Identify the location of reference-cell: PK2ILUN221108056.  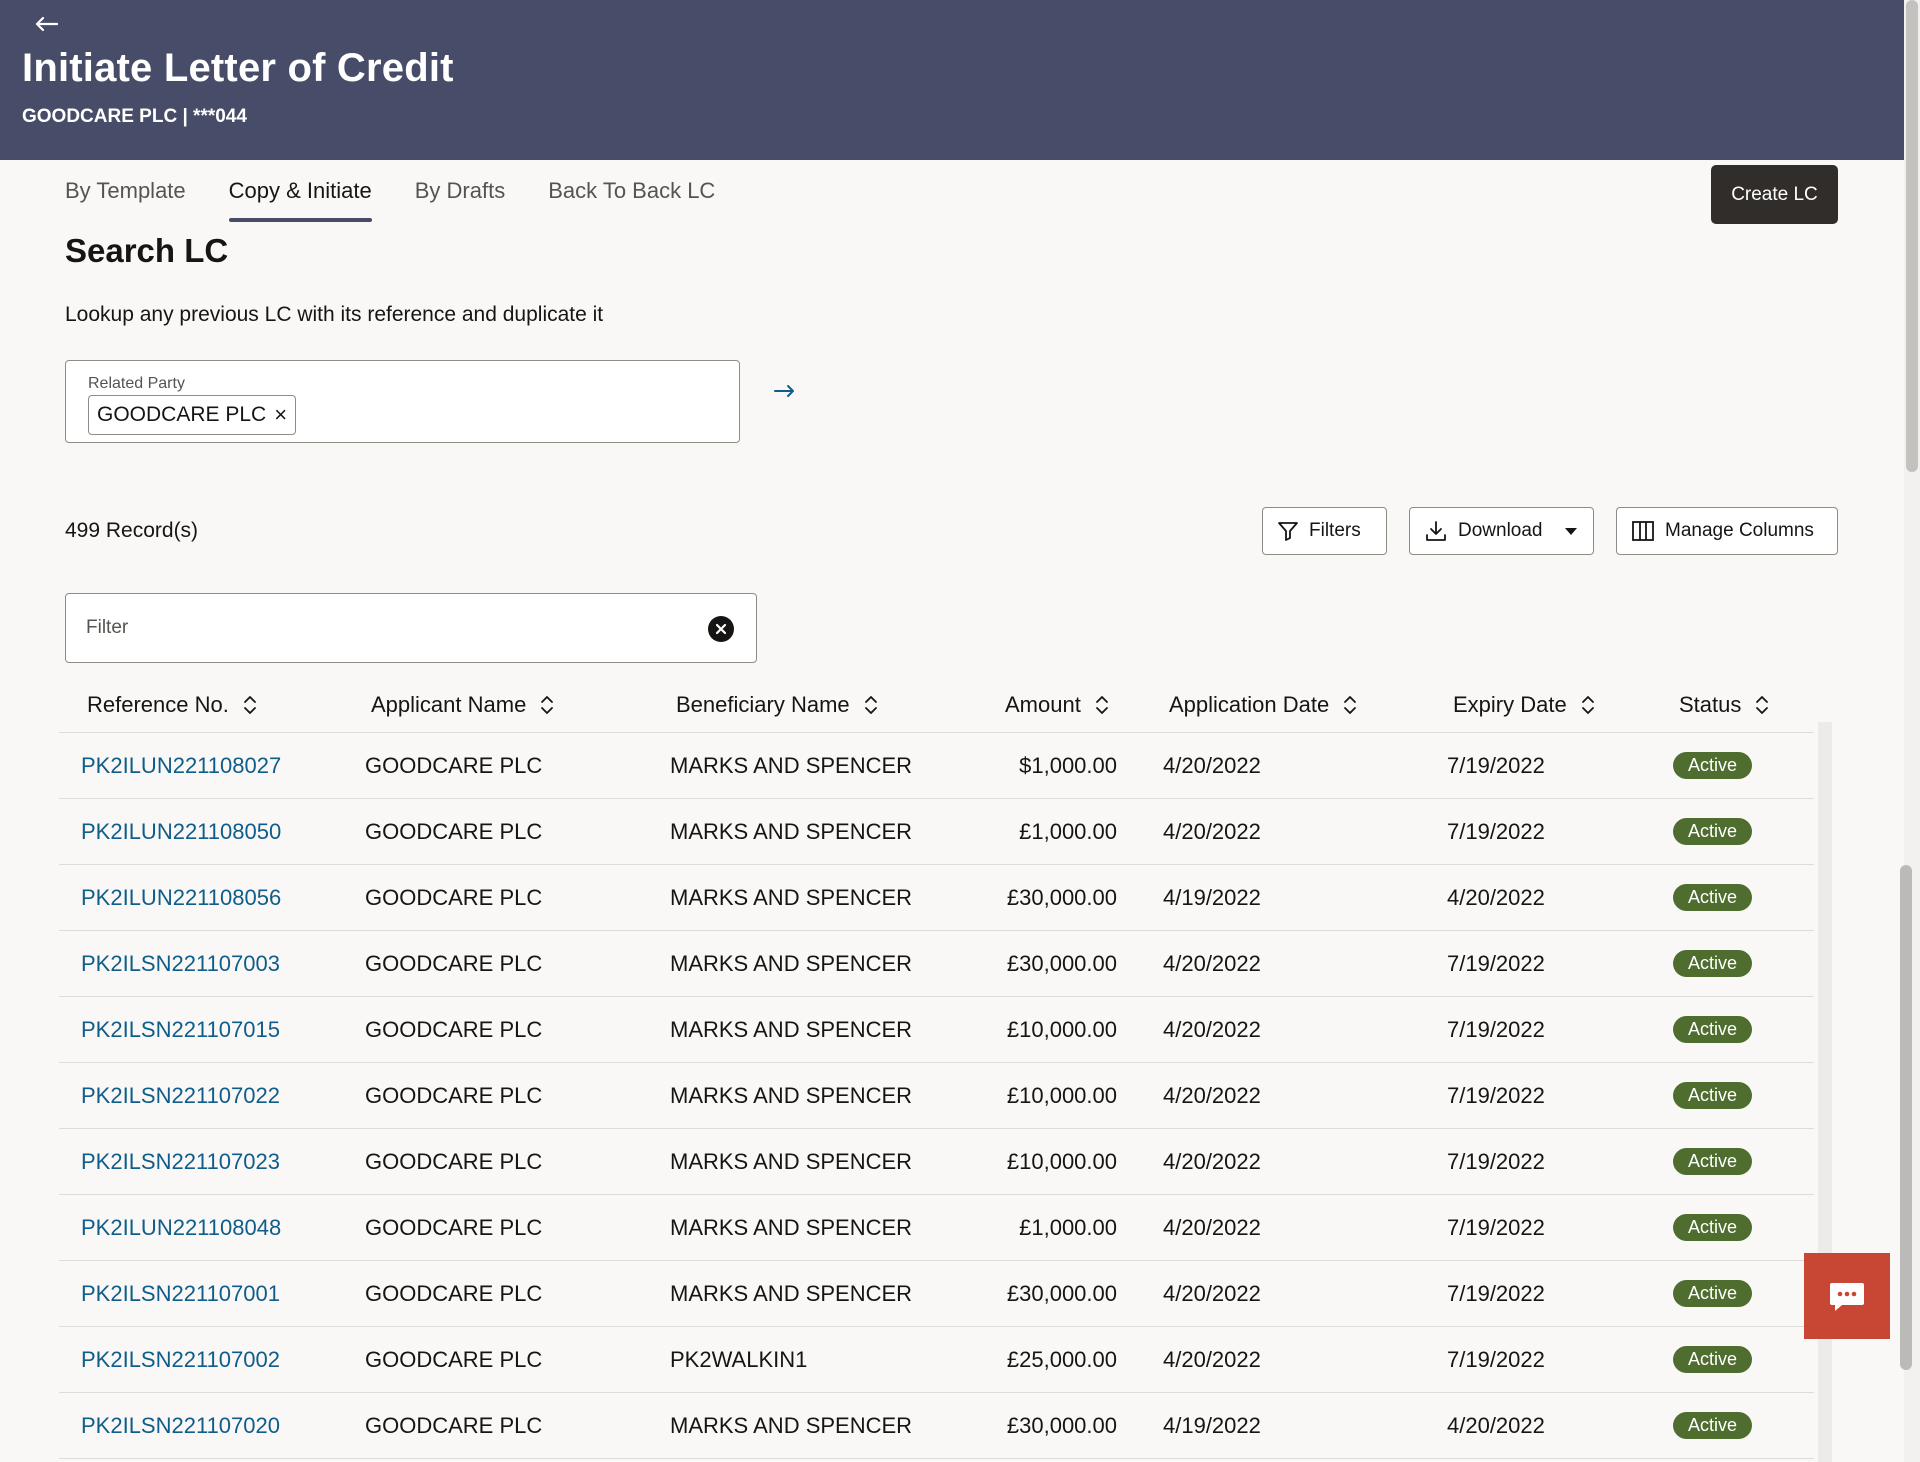
(181, 897).